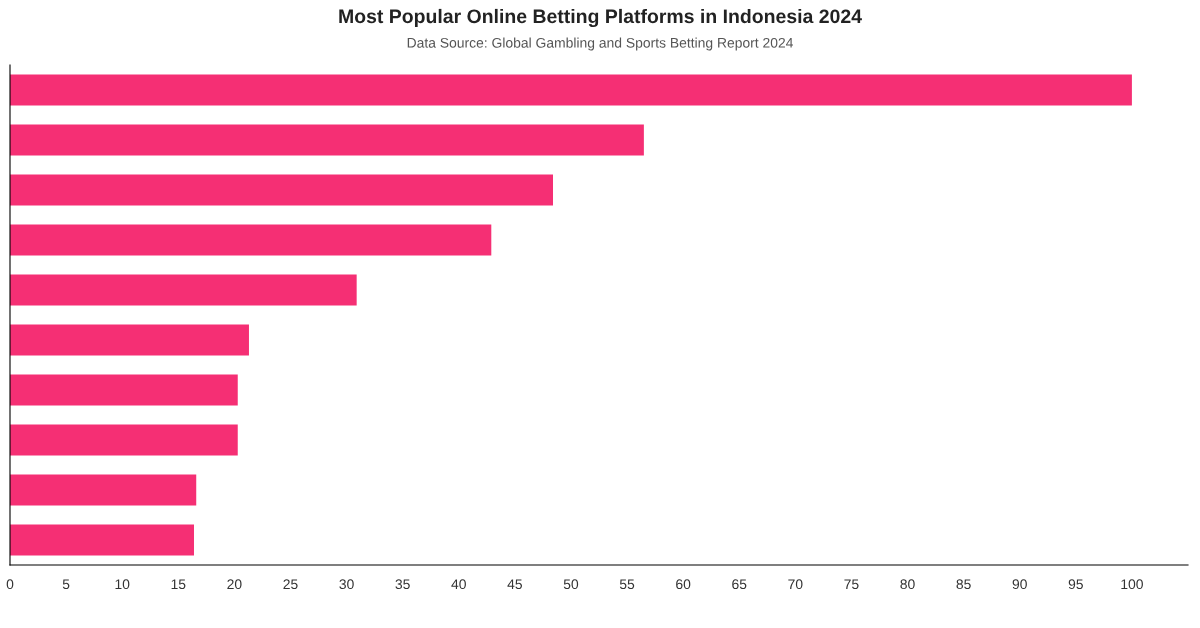 This screenshot has width=1200, height=628. What do you see at coordinates (739, 584) in the screenshot?
I see `x-tick-label: 65` at bounding box center [739, 584].